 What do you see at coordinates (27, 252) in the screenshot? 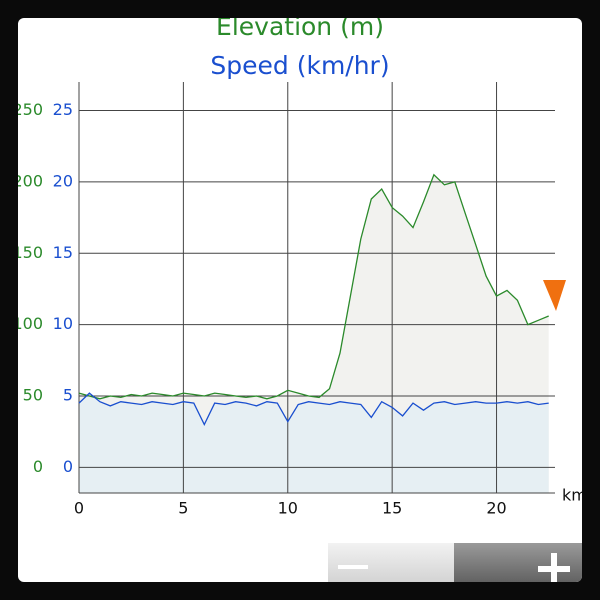
I see `y-tick-label: 150` at bounding box center [27, 252].